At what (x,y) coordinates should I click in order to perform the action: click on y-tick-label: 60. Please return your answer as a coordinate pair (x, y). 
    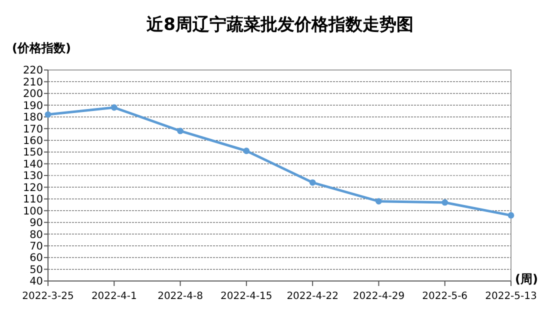
    Looking at the image, I should click on (36, 258).